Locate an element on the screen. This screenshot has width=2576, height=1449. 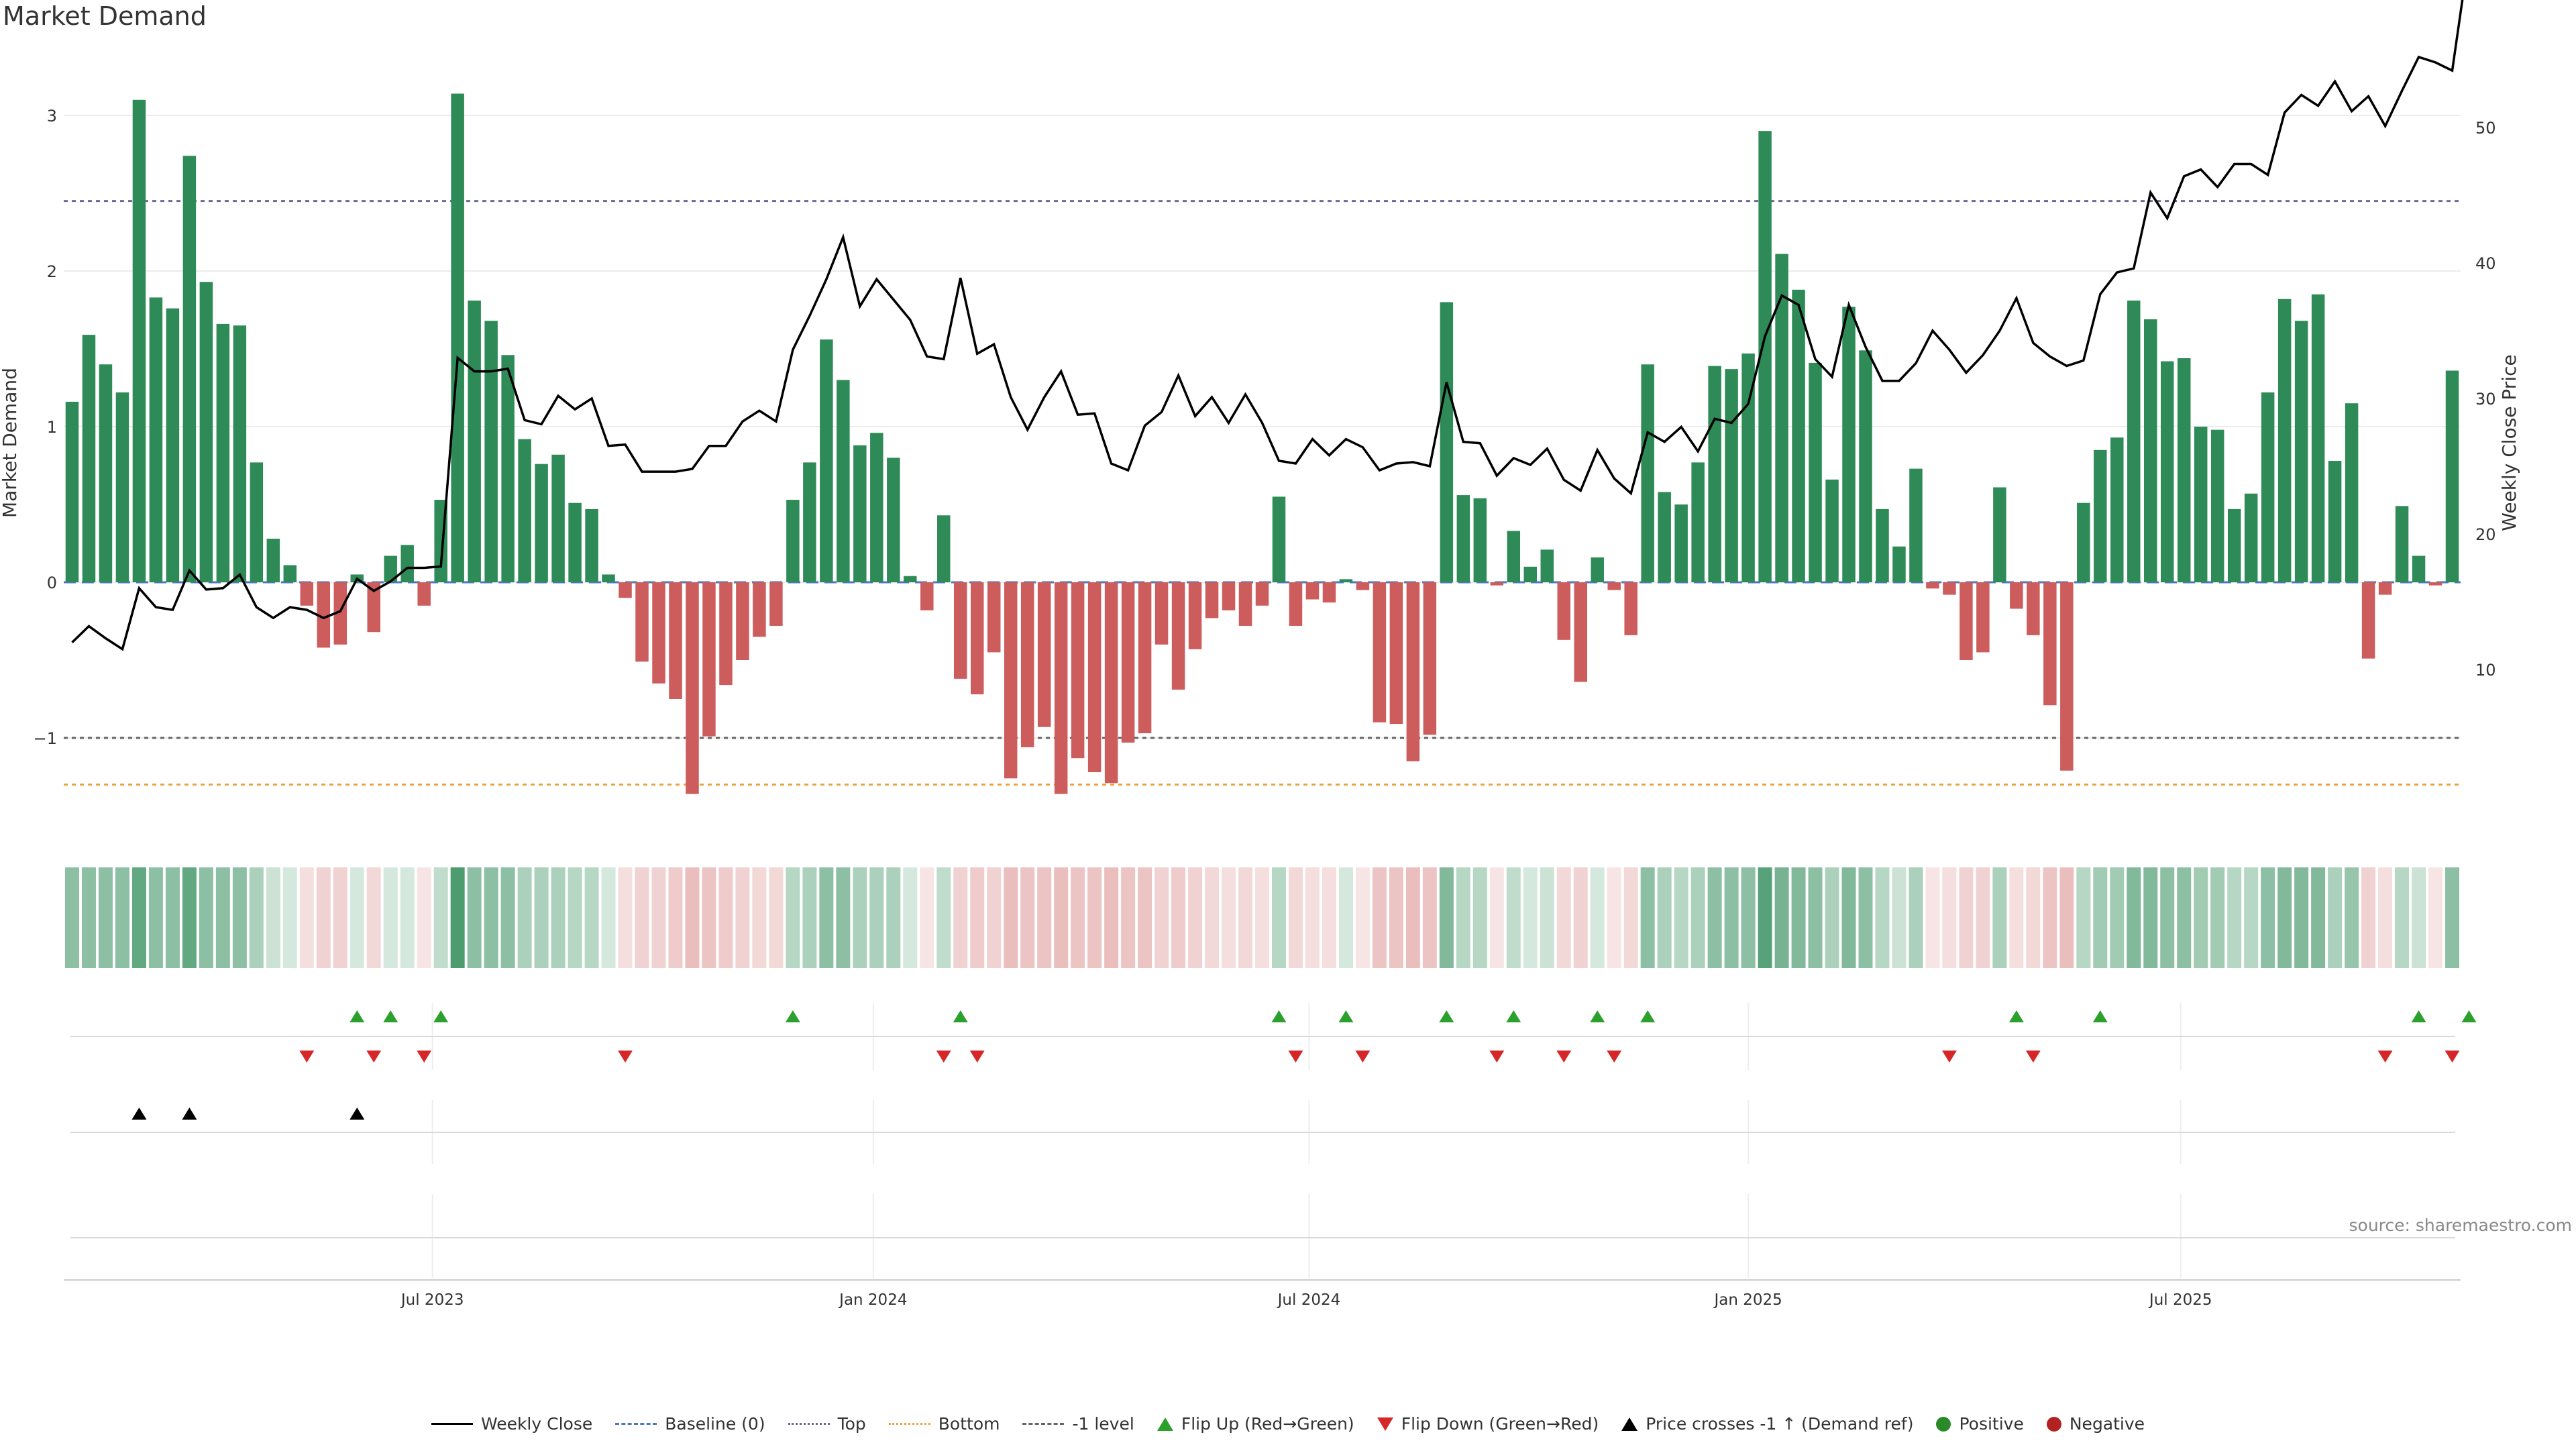
y2-axis-label: Weekly Close Price is located at coordinates (2509, 442).